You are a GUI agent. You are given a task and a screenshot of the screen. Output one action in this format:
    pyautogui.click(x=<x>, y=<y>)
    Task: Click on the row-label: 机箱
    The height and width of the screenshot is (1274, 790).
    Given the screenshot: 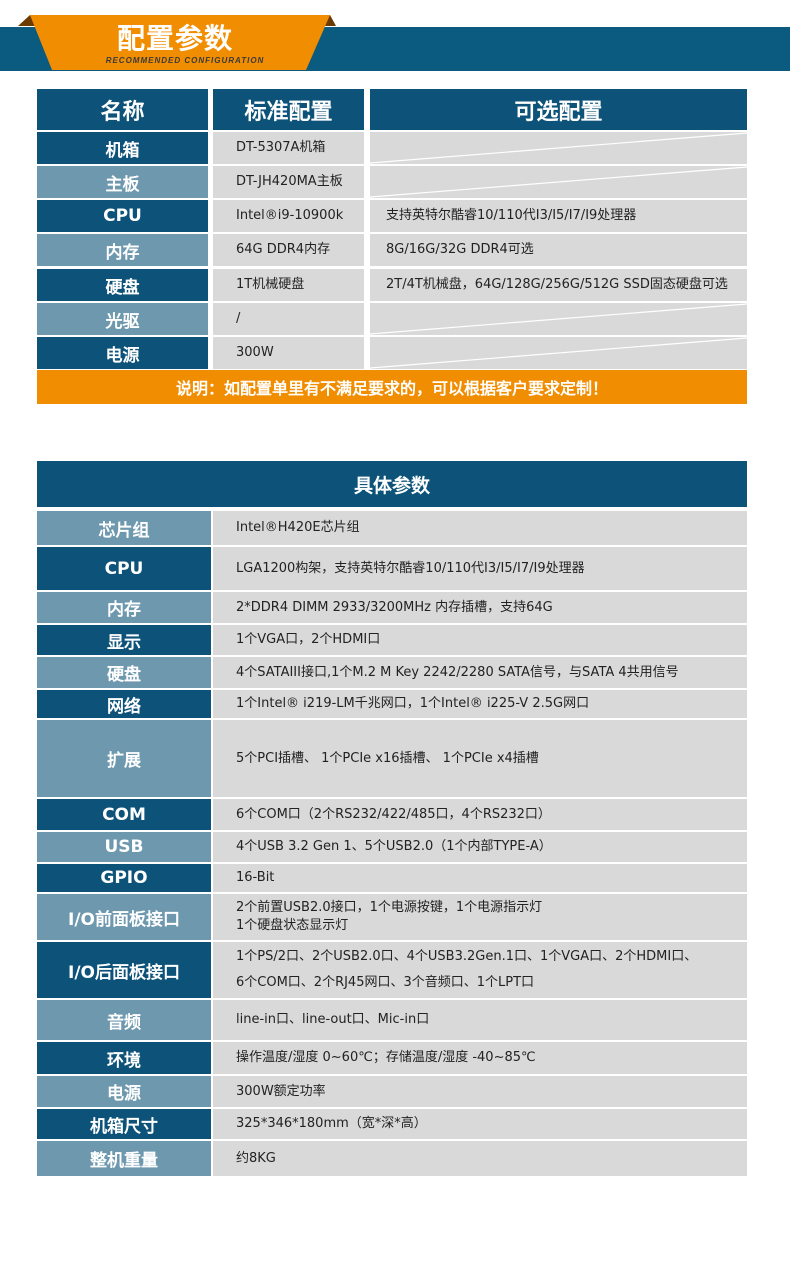 What is the action you would take?
    pyautogui.click(x=122, y=148)
    